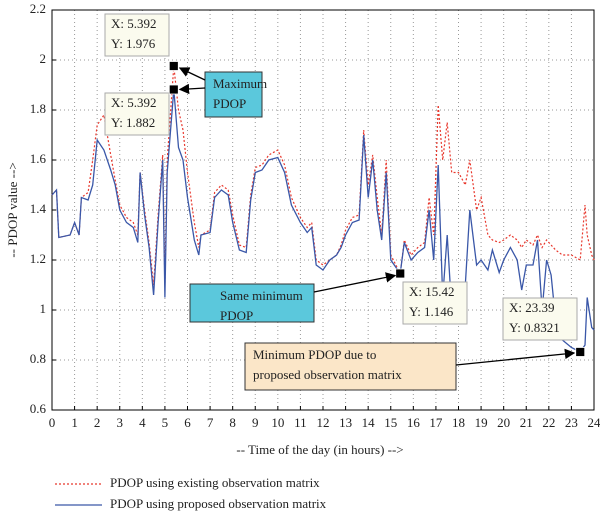  Describe the element at coordinates (345, 422) in the screenshot. I see `x-tick-label: 13` at that location.